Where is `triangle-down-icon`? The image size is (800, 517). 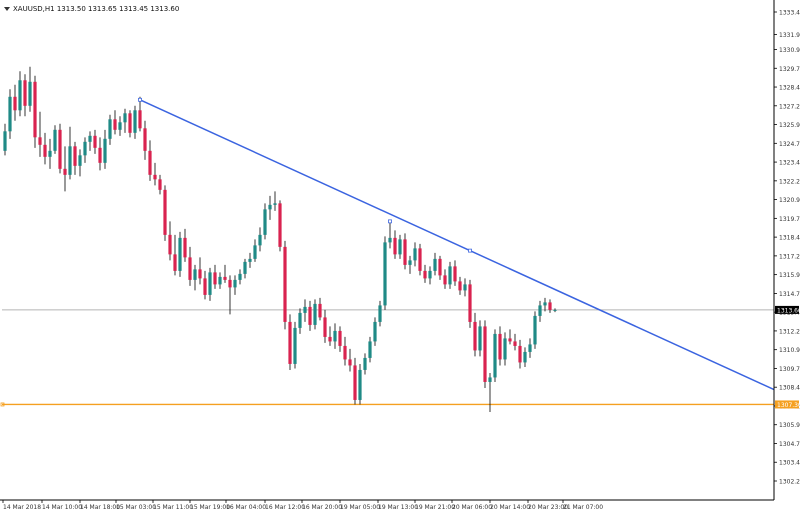
triangle-down-icon is located at coordinates (7, 9).